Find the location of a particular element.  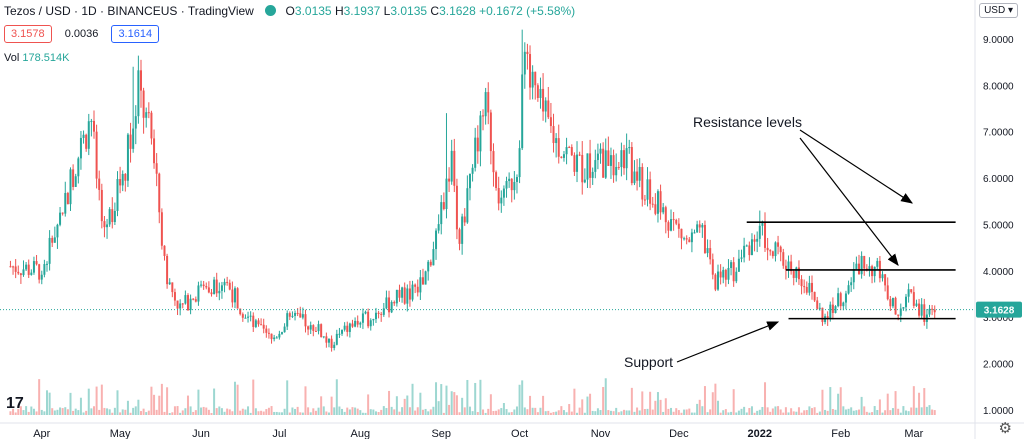

y-tick-label: 5.0000 is located at coordinates (998, 225).